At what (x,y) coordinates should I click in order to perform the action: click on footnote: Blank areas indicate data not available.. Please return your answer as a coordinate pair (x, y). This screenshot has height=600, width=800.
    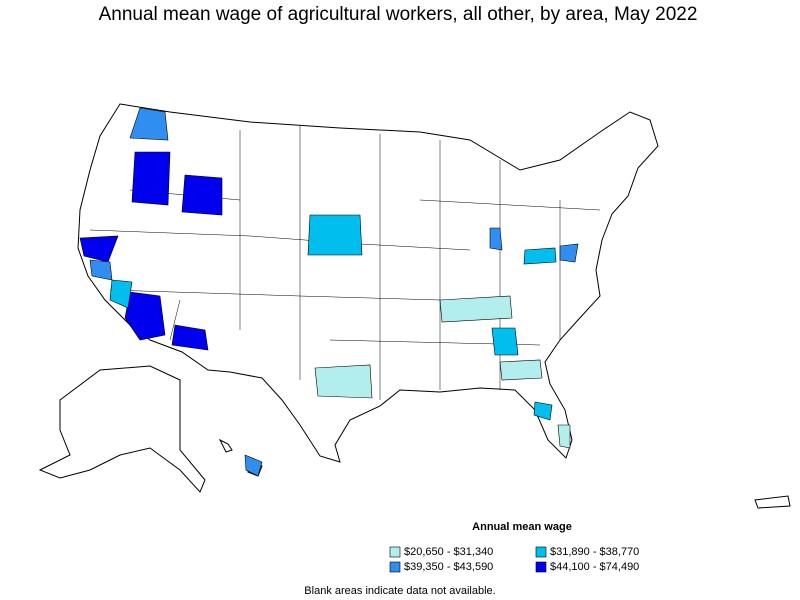
    Looking at the image, I should click on (399, 591).